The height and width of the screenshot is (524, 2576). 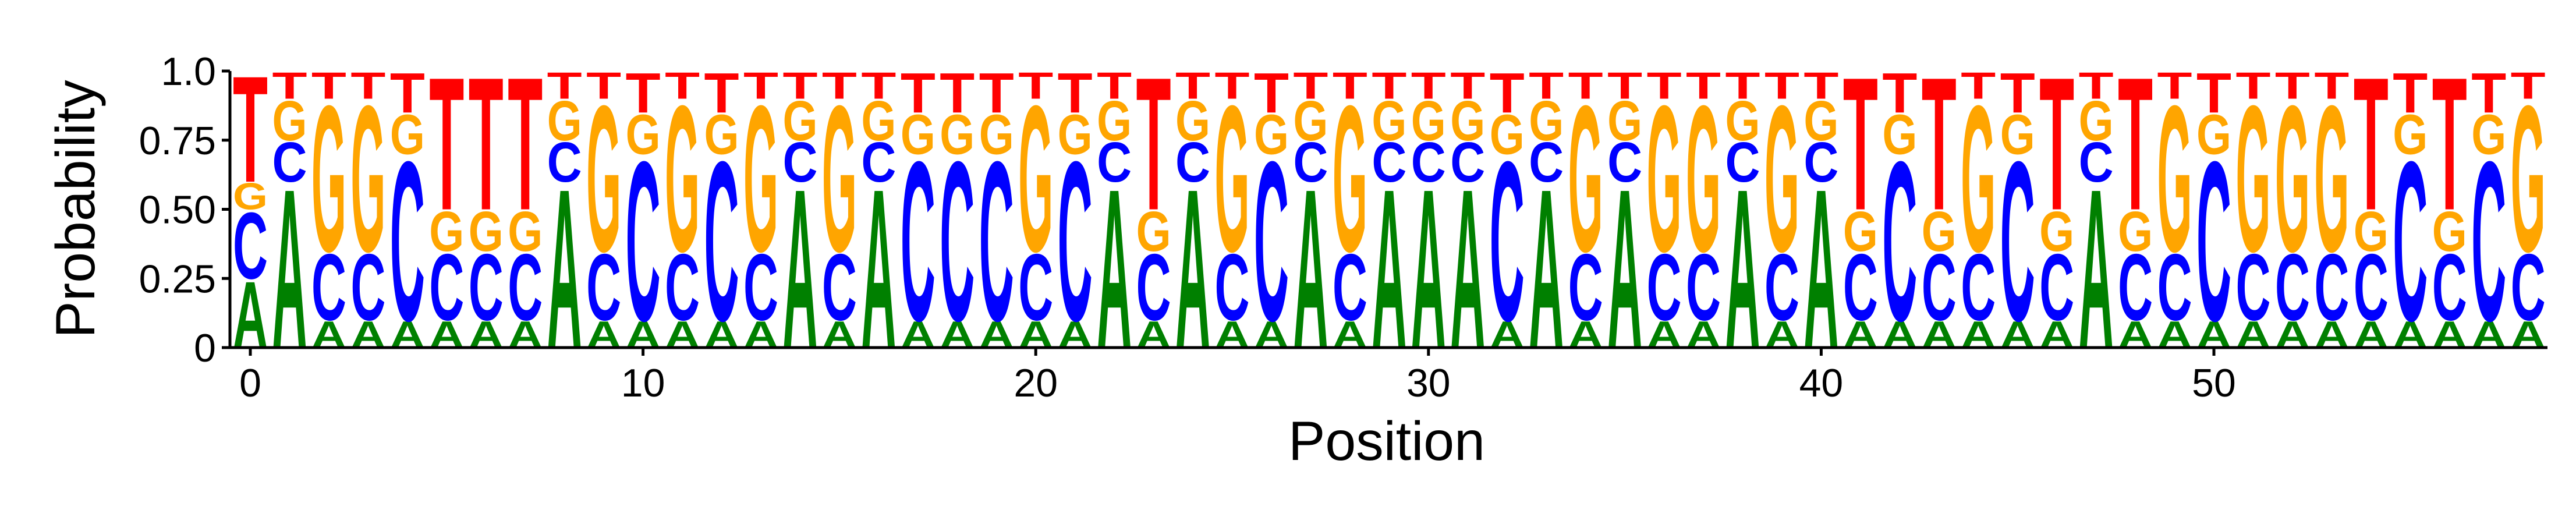 I want to click on y-ticks: 0 0.25 0.50 0.75 1.0, so click(x=184, y=209).